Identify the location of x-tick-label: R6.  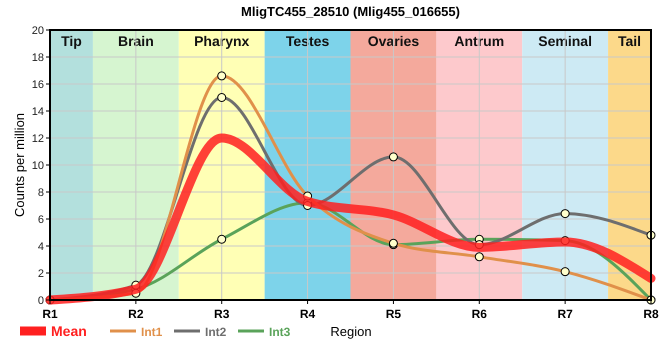
(480, 314).